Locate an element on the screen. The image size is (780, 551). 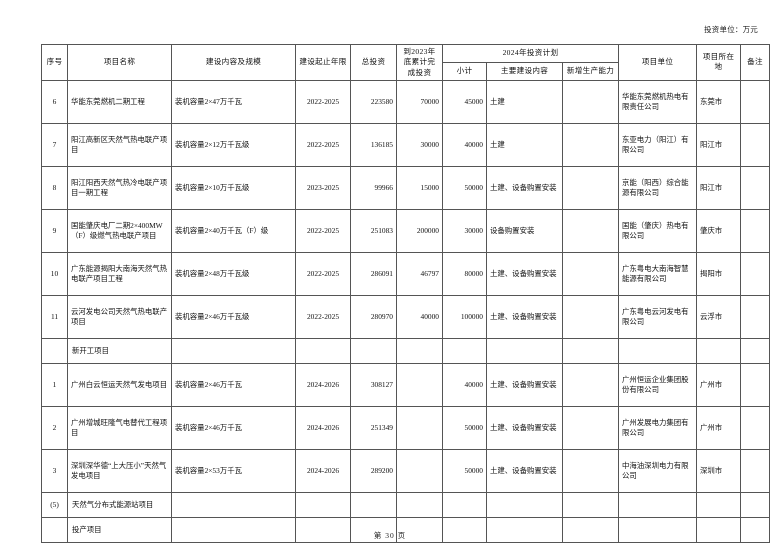
cell-subtotal is located at coordinates (464, 504).